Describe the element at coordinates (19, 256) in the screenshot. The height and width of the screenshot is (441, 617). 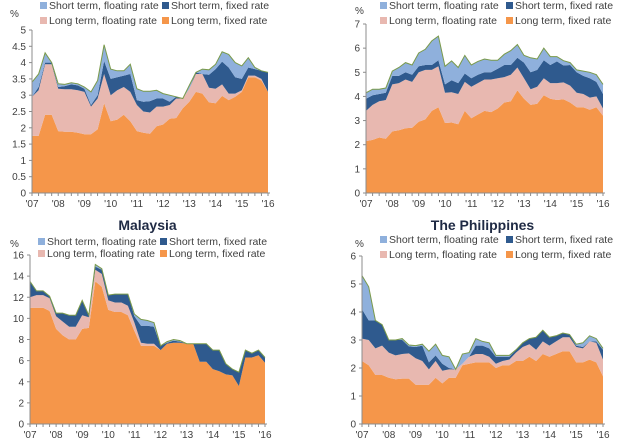
I see `y-tick-label: 16` at that location.